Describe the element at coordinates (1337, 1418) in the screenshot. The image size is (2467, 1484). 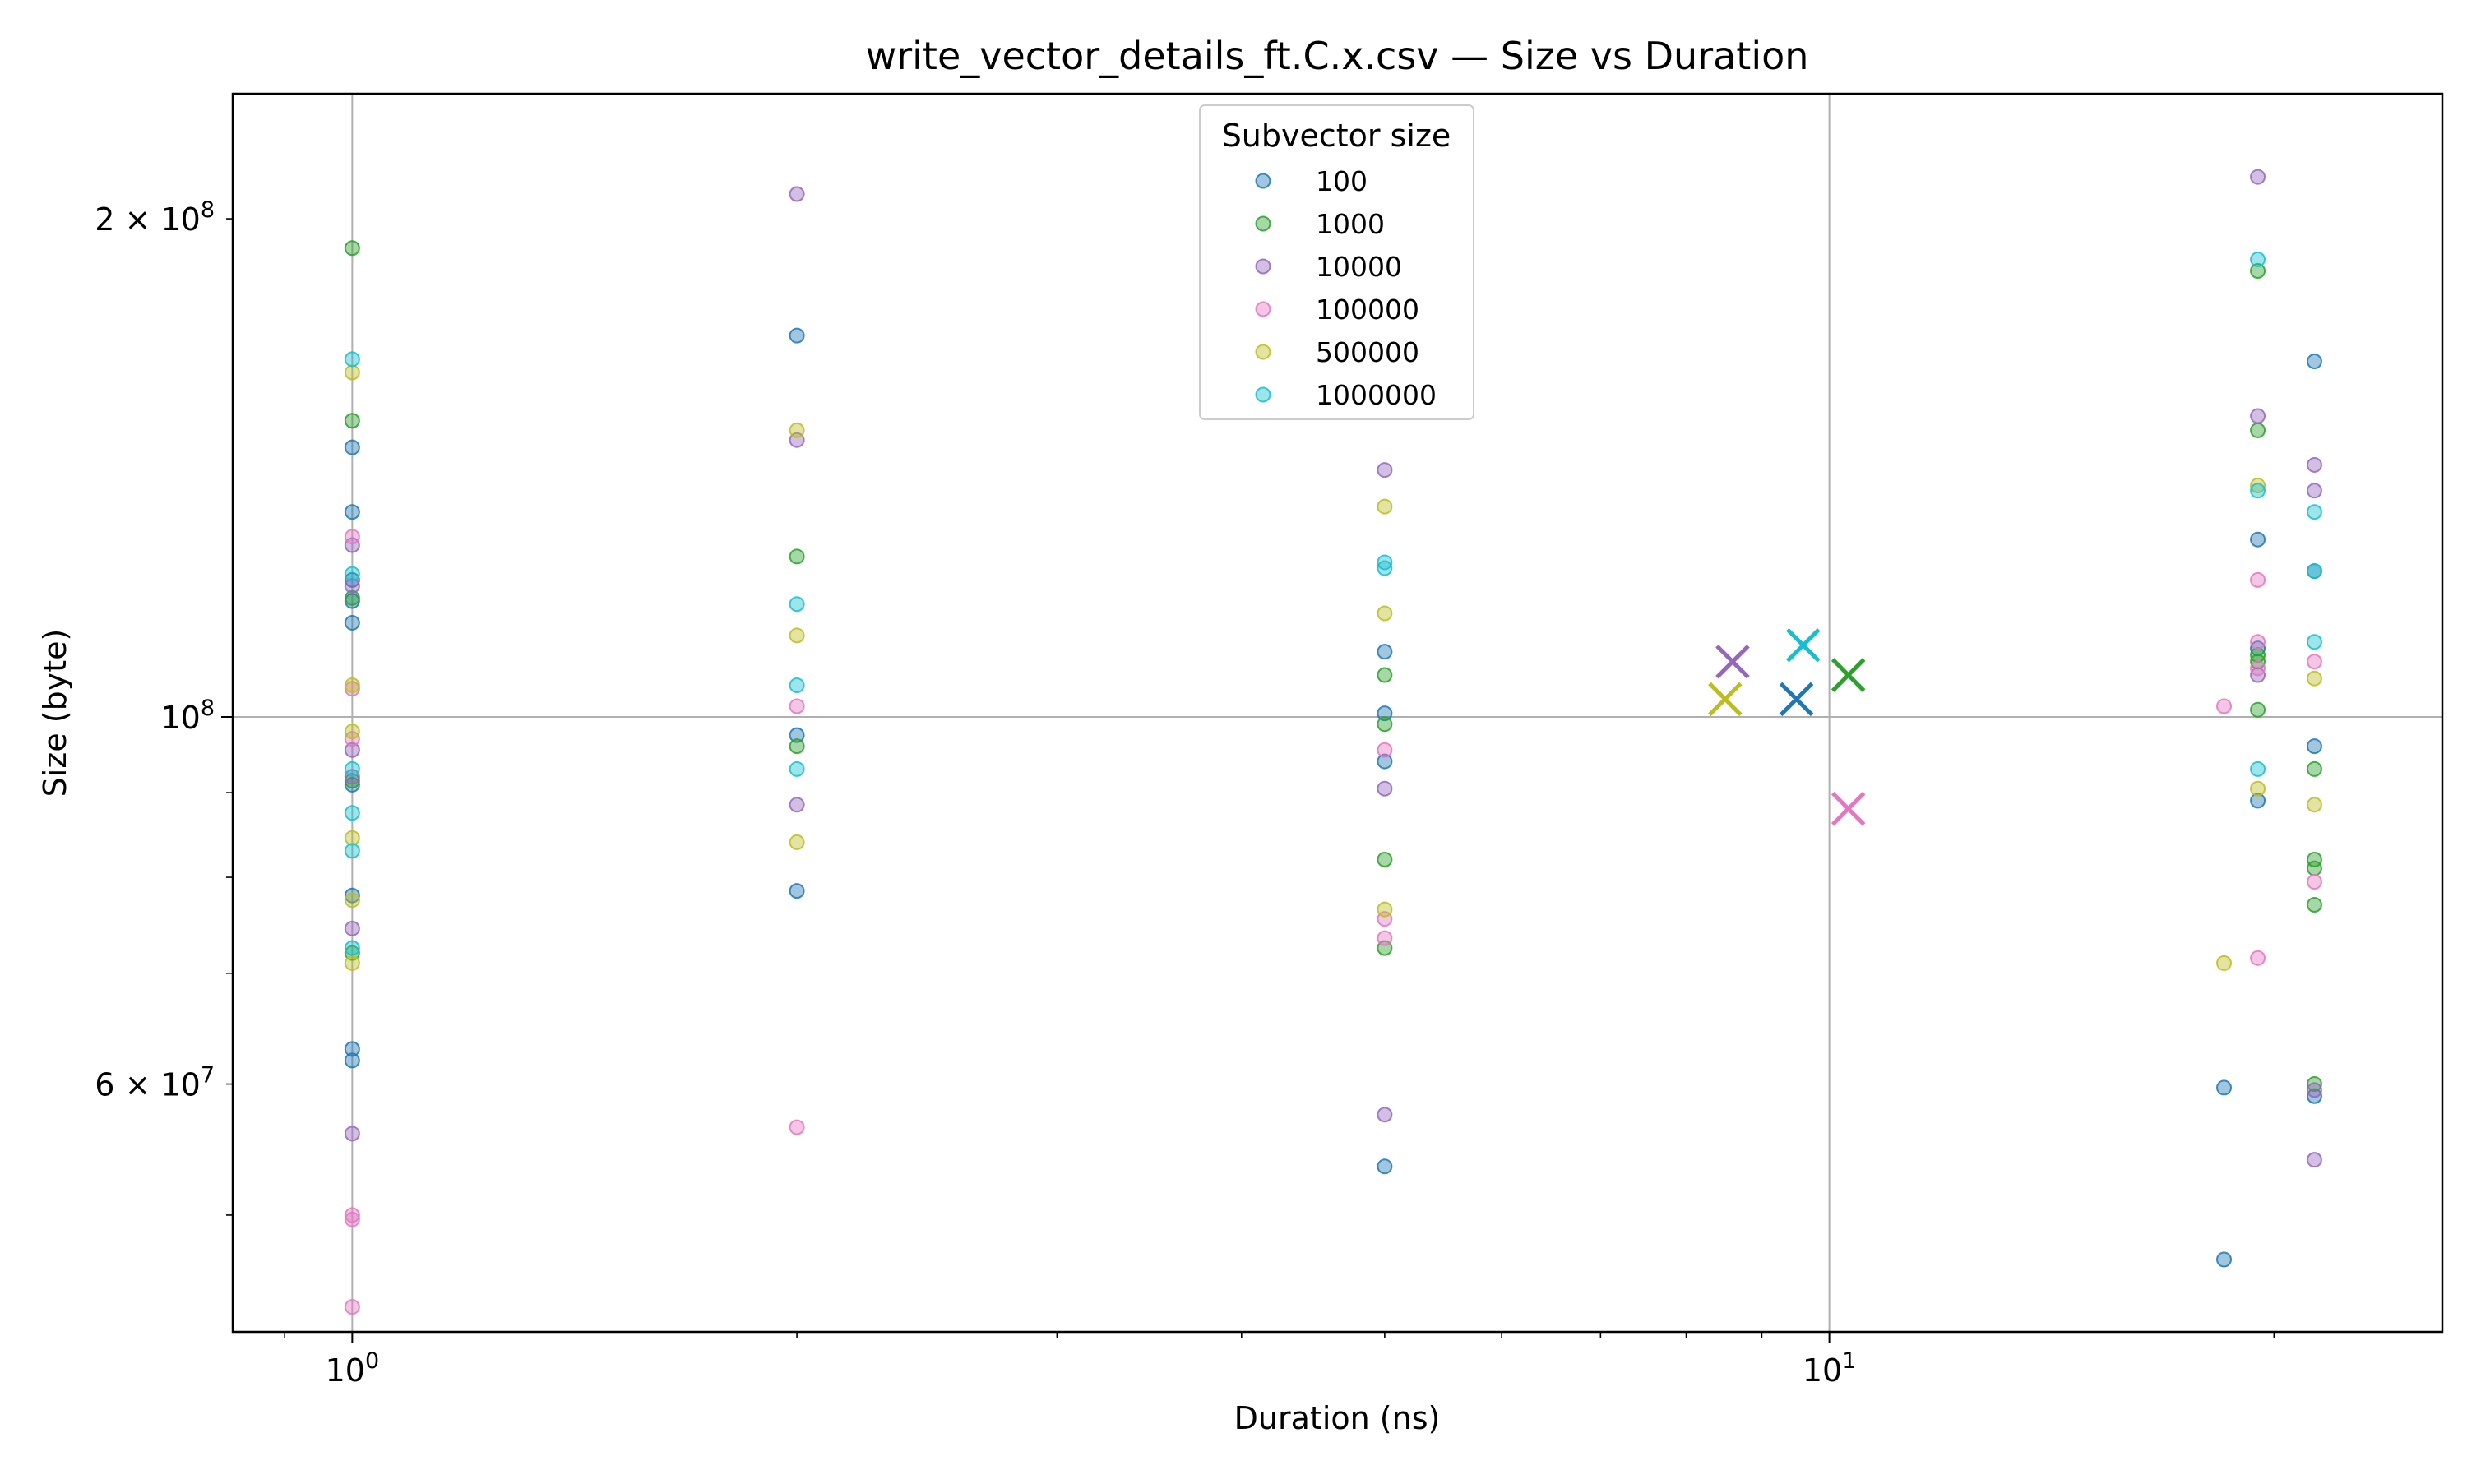
I see `x-axis-label: Duration (ns)` at that location.